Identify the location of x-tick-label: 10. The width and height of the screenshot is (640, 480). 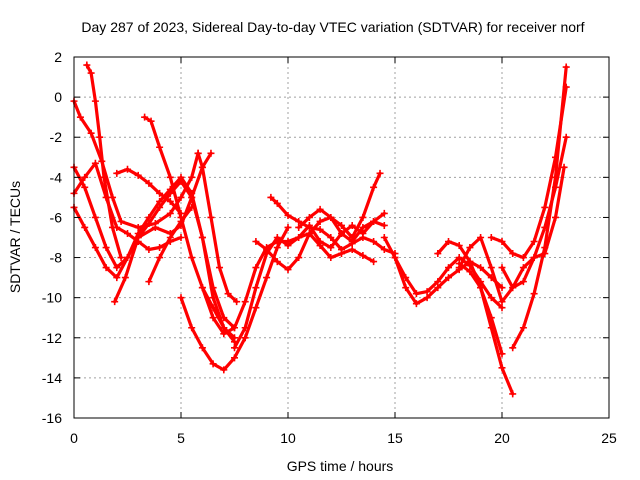
(288, 438).